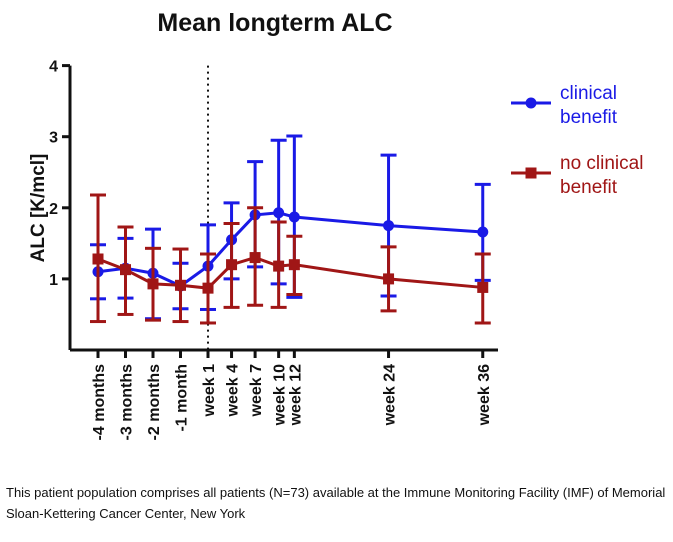 The height and width of the screenshot is (542, 673). Describe the element at coordinates (53, 209) in the screenshot. I see `y-tick-label: 2` at that location.